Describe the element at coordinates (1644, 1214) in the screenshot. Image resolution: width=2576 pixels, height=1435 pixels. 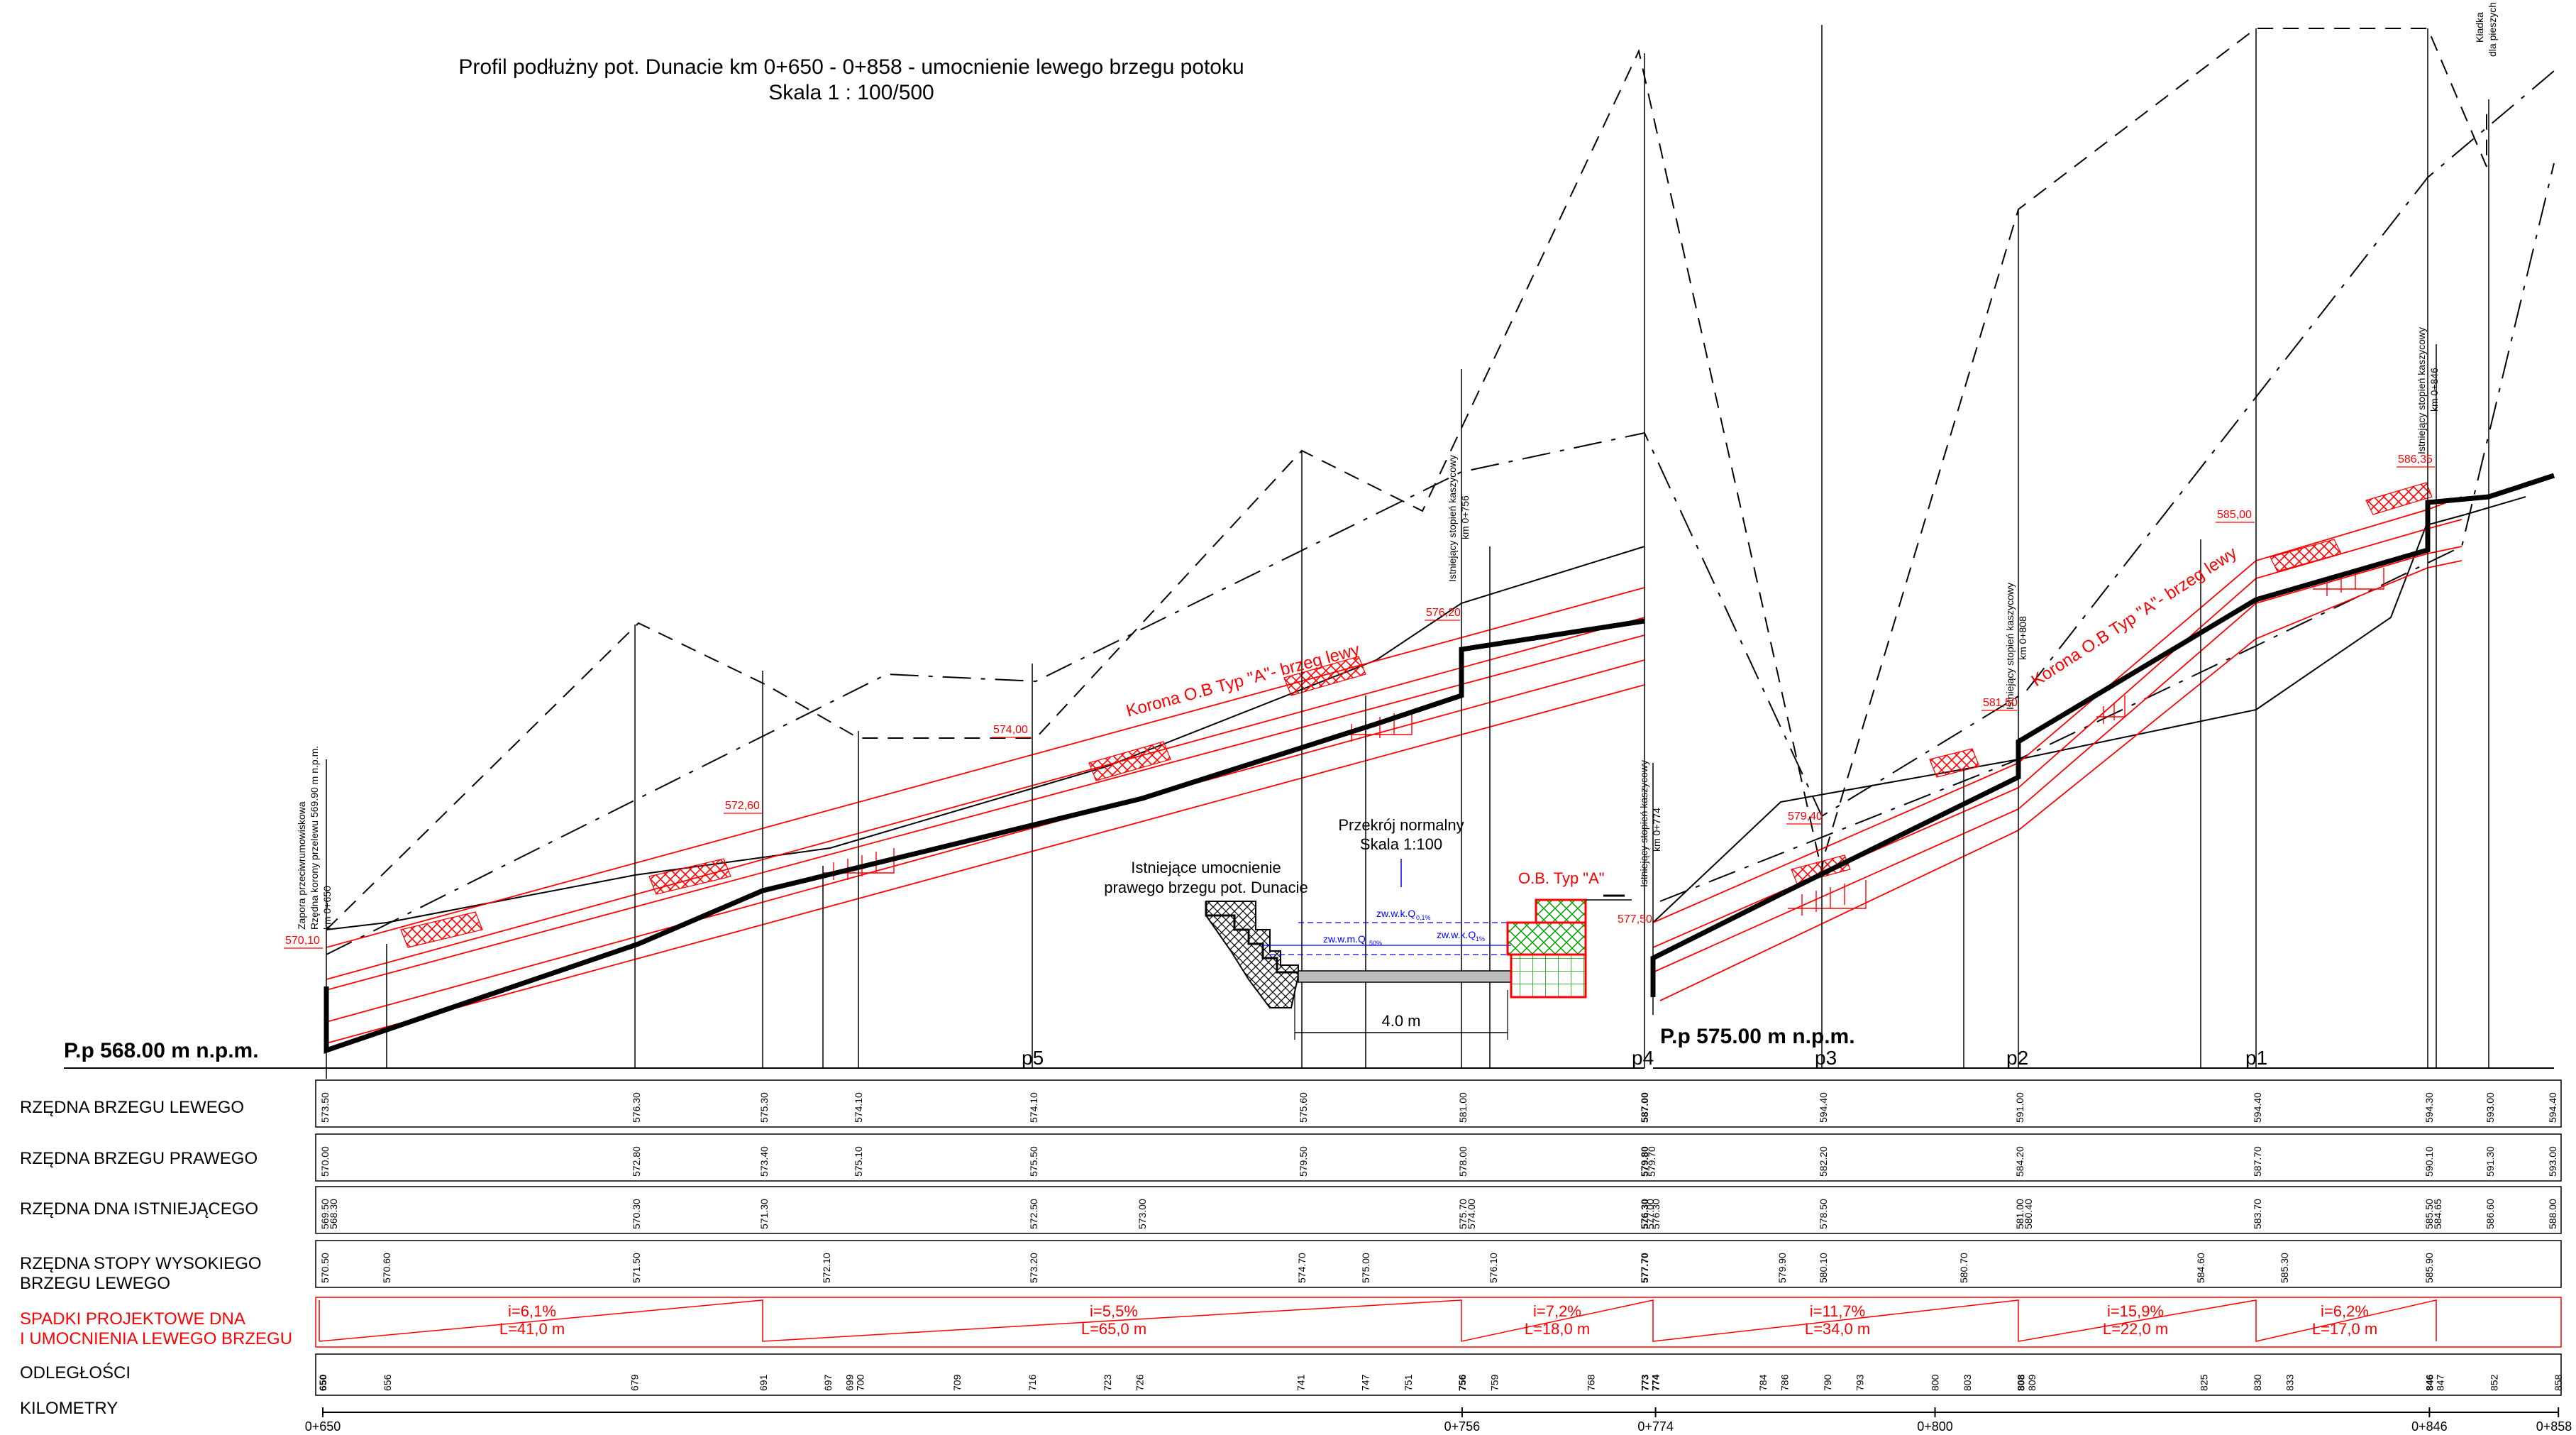
I see `table-cell-value: 576.30` at that location.